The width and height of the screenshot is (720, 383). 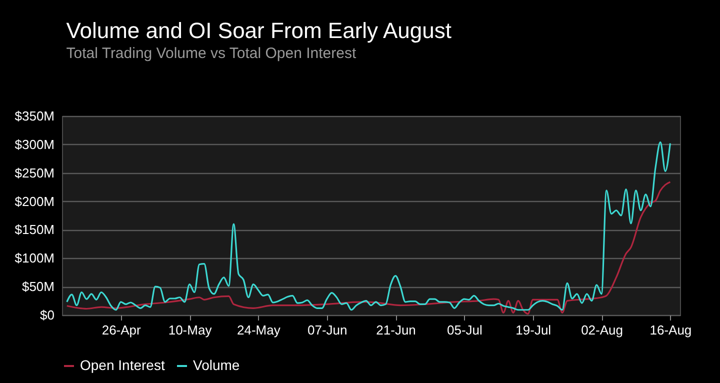 What do you see at coordinates (216, 365) in the screenshot?
I see `legend-label: Volume` at bounding box center [216, 365].